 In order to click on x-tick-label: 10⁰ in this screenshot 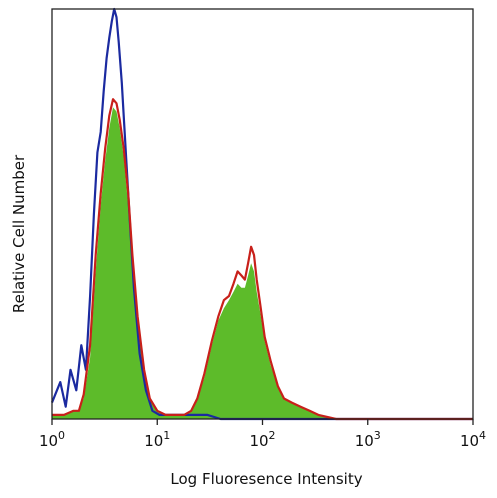, I will do `click(52, 439)`.